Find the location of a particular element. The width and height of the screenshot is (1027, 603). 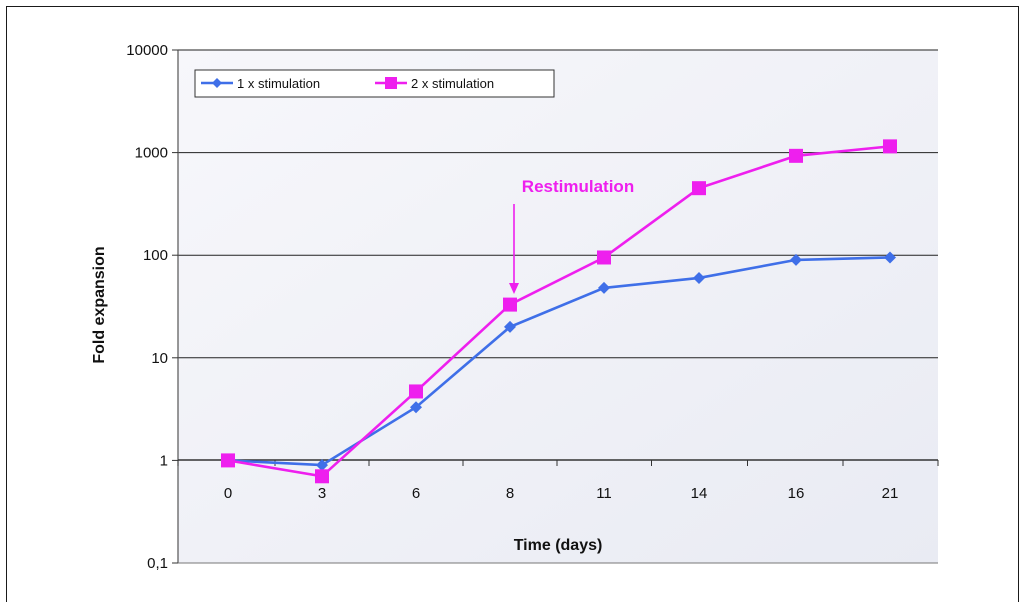

legend-label: 1 x stimulation is located at coordinates (278, 83).